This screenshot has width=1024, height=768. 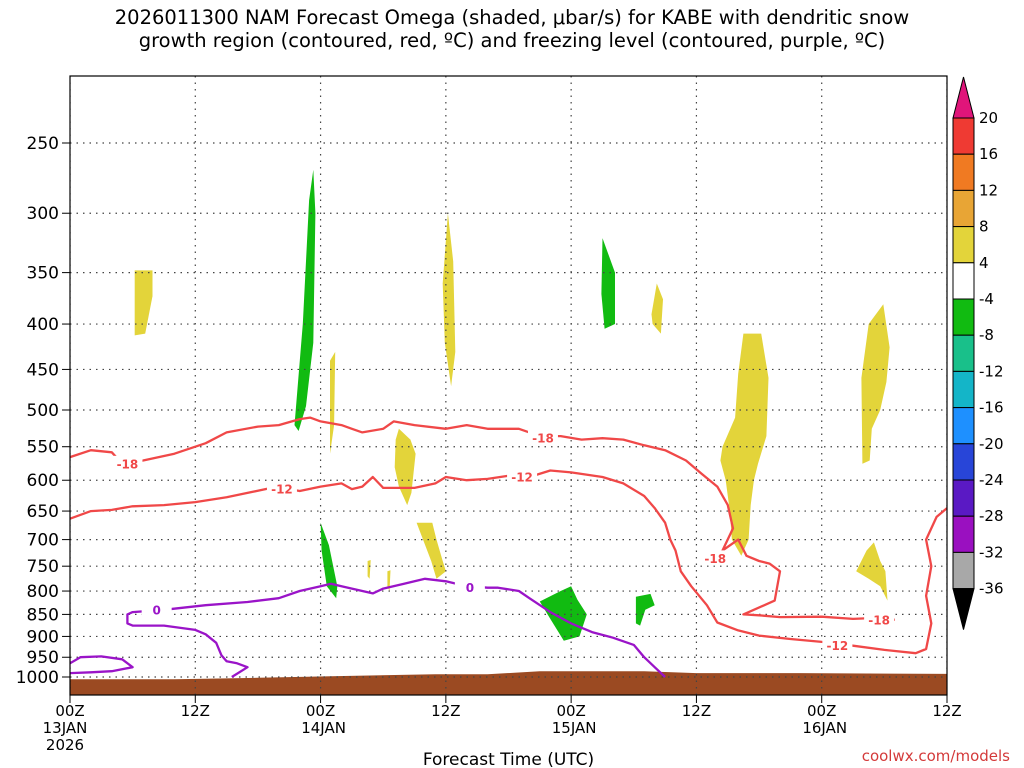 I want to click on x-axis-label: Forecast Time (UTC), so click(x=508, y=759).